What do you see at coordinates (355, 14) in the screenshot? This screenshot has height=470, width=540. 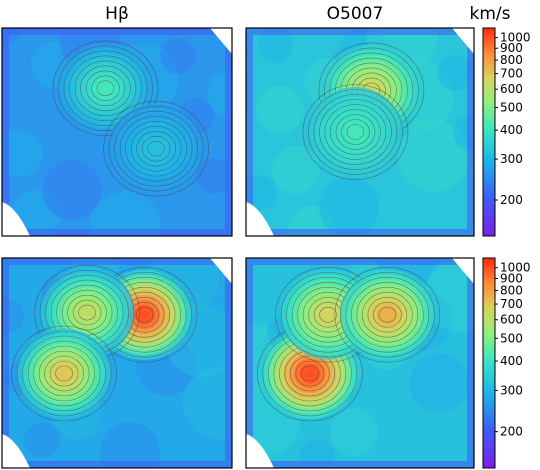 I see `column-title-o5007: O5007` at bounding box center [355, 14].